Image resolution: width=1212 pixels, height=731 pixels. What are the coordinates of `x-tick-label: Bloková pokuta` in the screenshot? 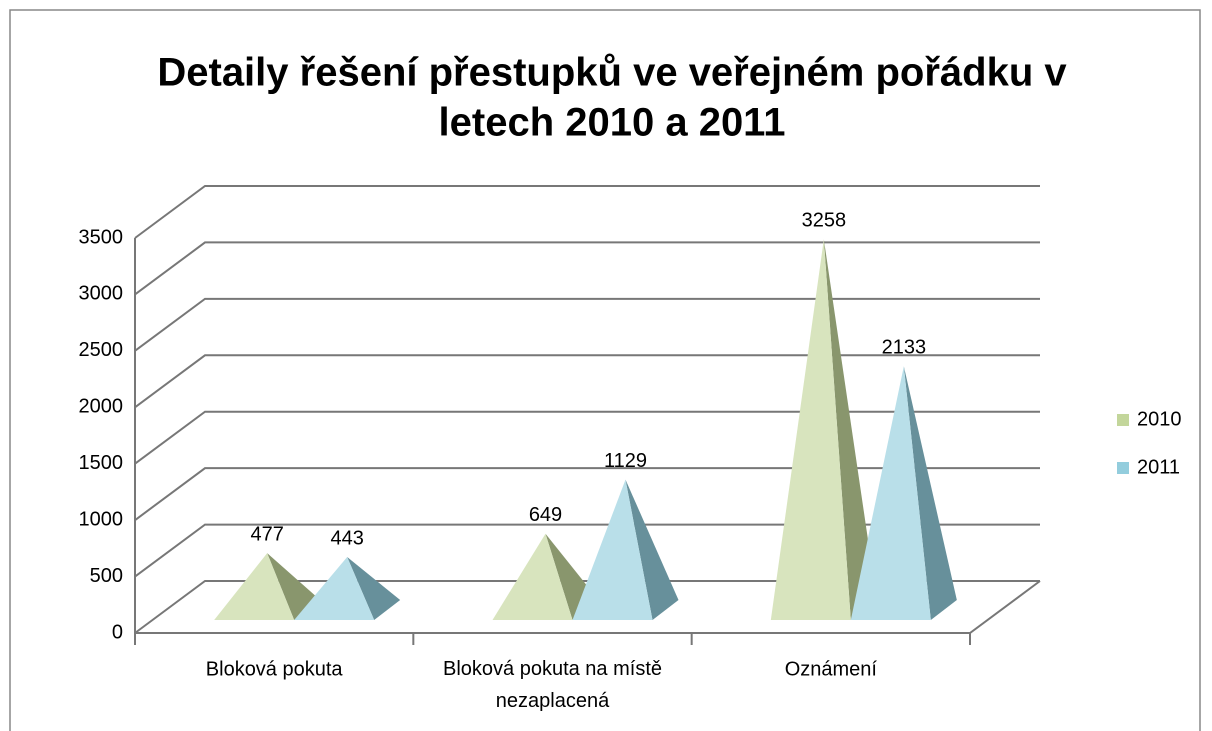 It's located at (275, 669).